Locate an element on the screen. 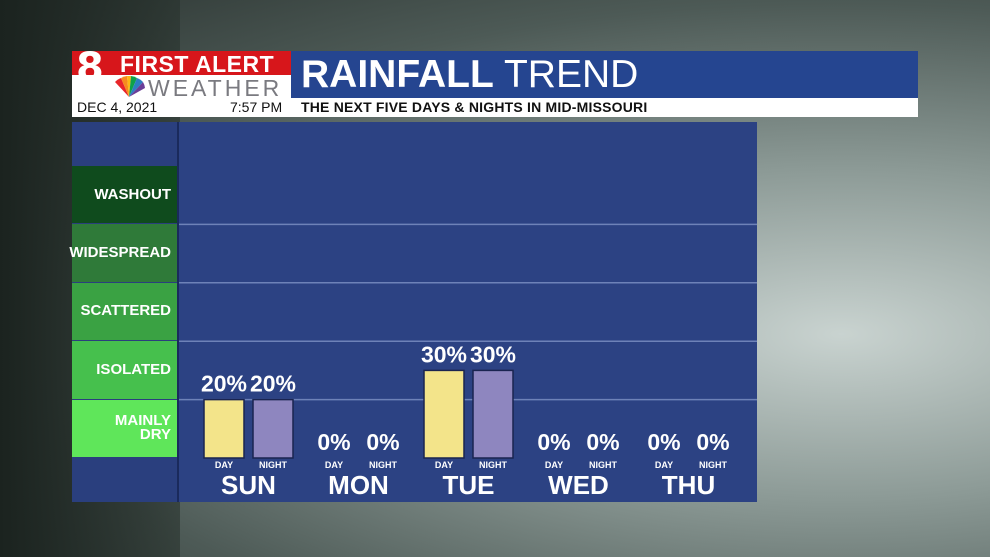 The image size is (990, 557). category-widespread: WIDESPREAD is located at coordinates (123, 253).